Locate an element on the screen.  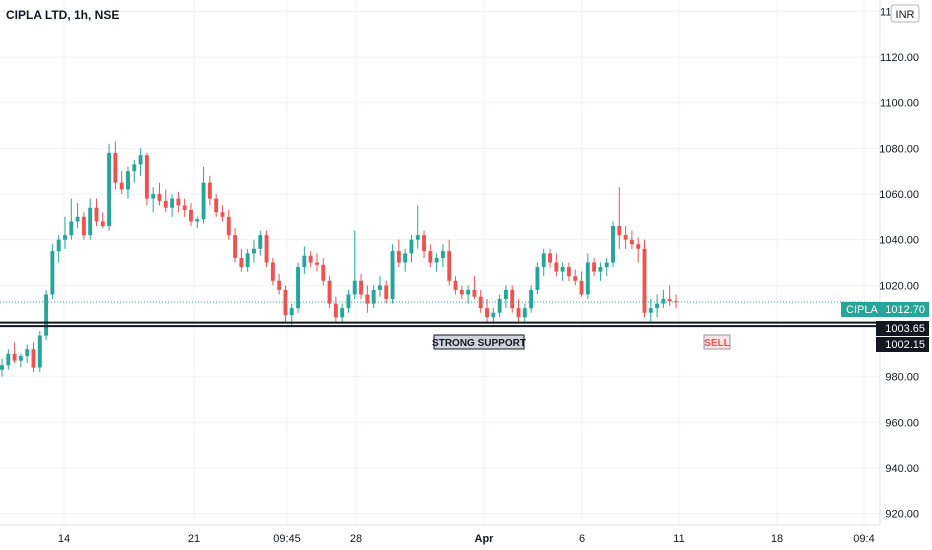
sell-signal-label: SELL is located at coordinates (717, 342).